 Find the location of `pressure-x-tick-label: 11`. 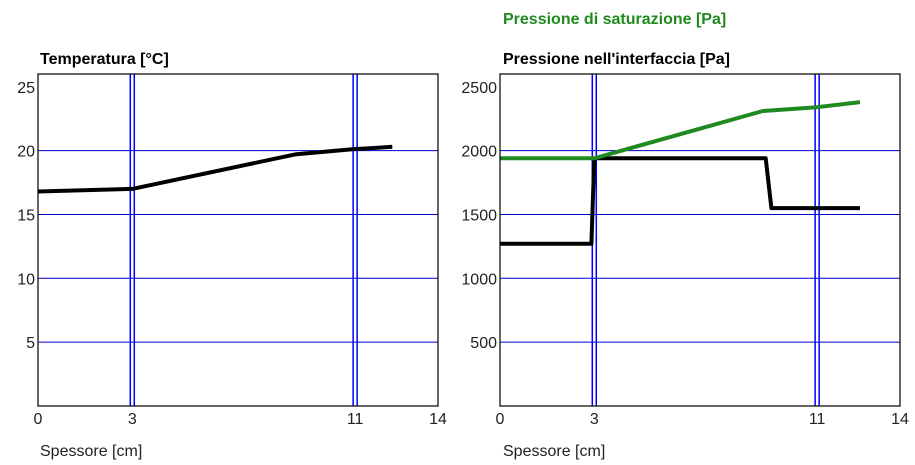

pressure-x-tick-label: 11 is located at coordinates (817, 419).